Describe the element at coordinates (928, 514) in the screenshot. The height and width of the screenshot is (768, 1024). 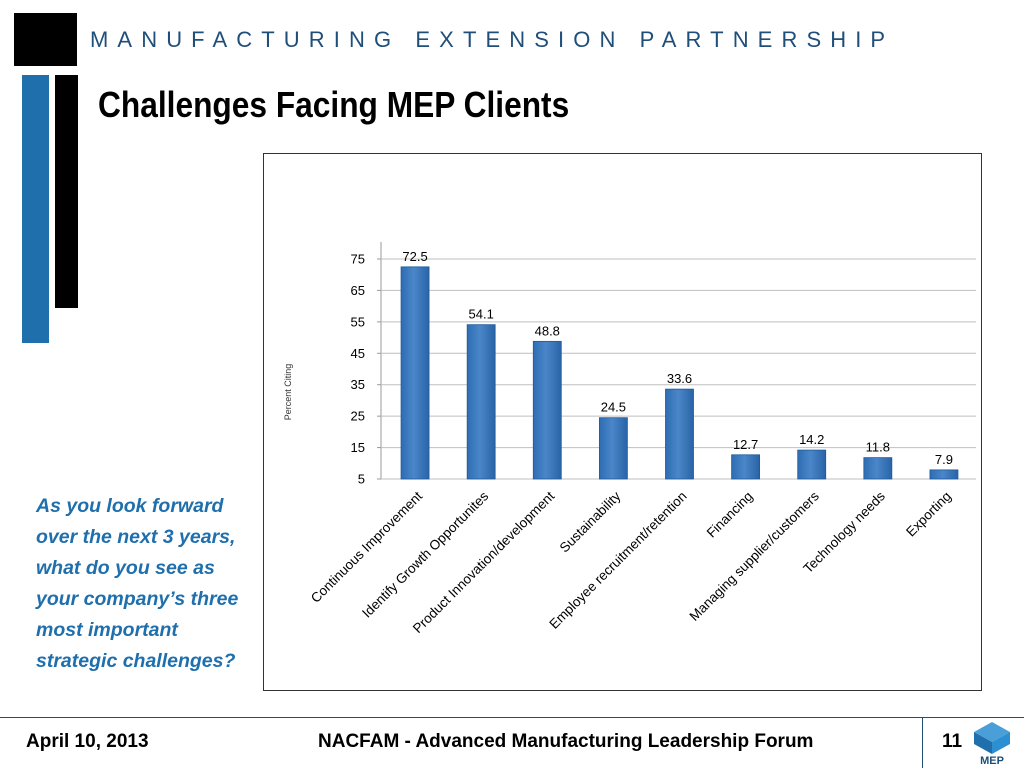
I see `x-tick-label: Exporting` at that location.